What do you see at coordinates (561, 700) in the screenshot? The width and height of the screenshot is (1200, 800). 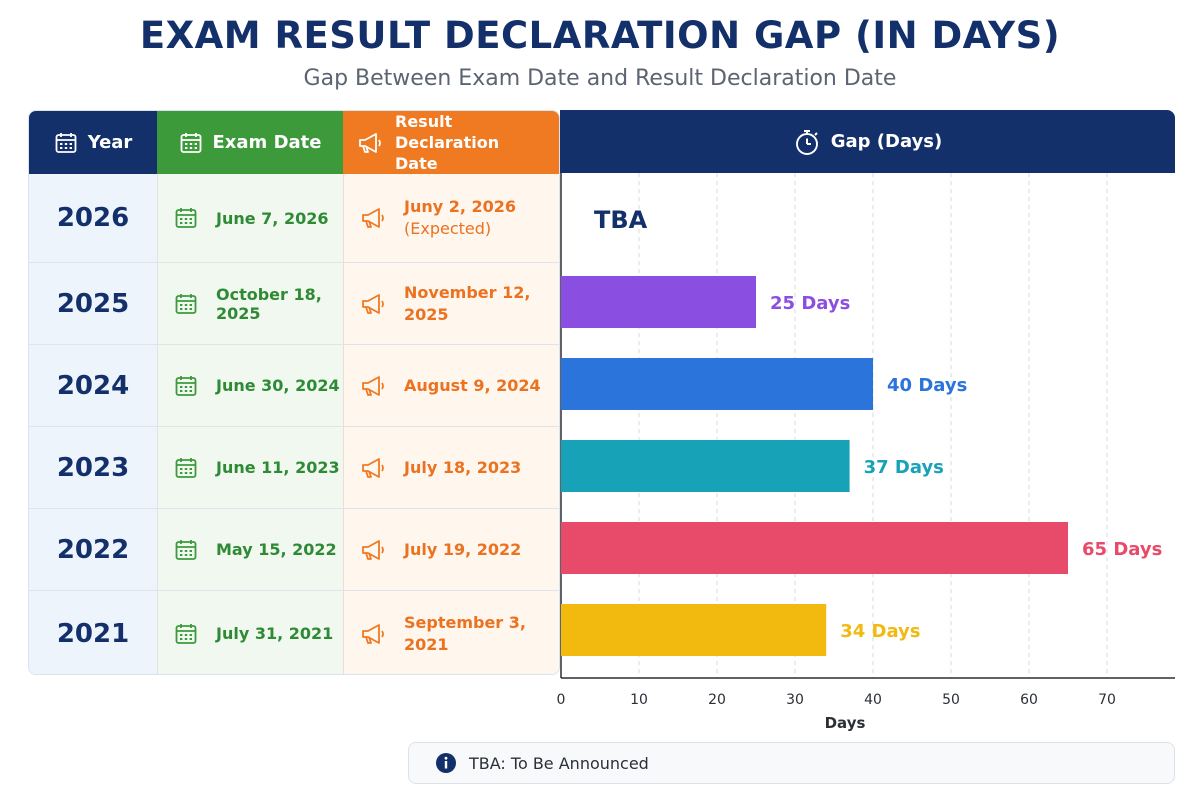 I see `x-tick-label: 0` at bounding box center [561, 700].